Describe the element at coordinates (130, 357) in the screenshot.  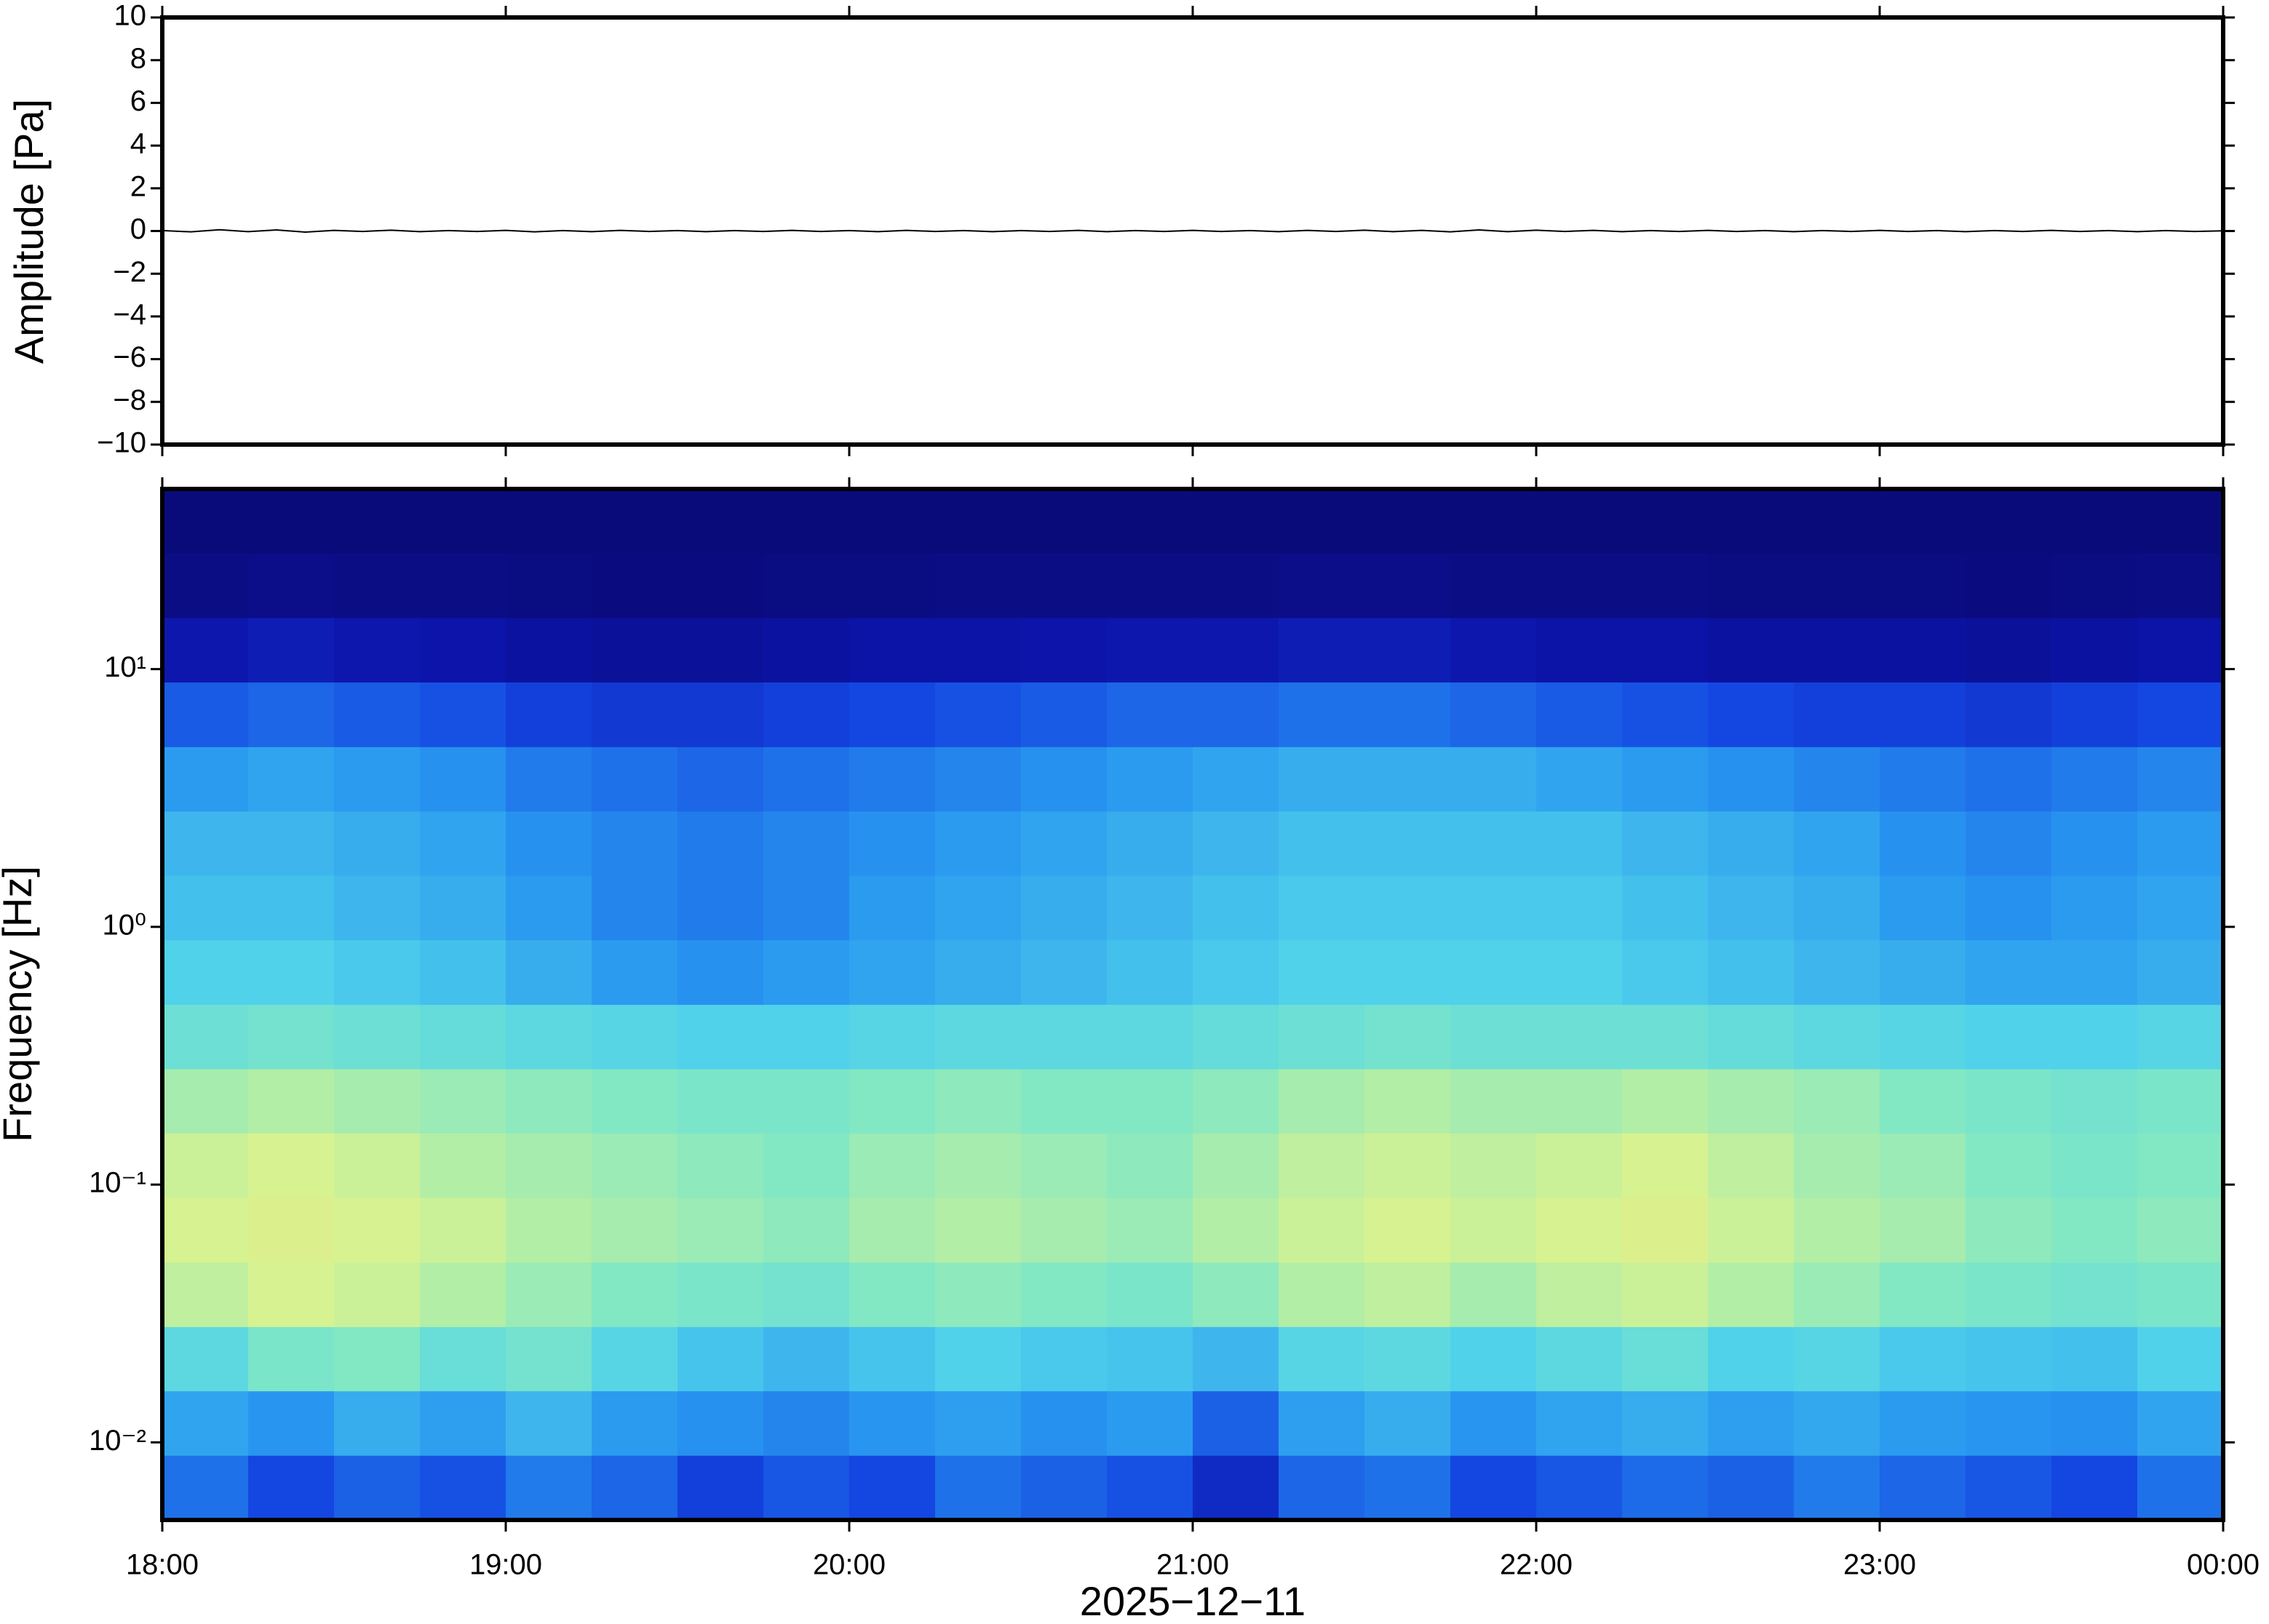
I see `y-tick-label: −6` at that location.